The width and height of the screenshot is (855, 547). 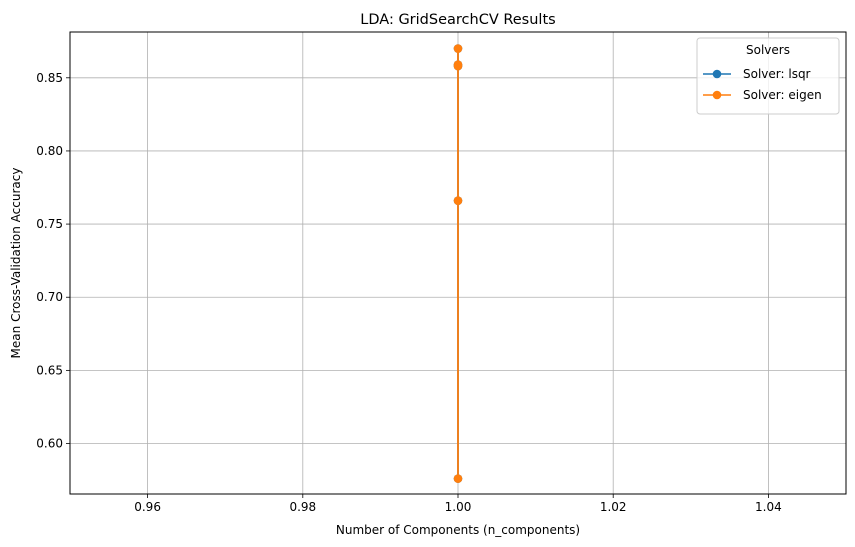 What do you see at coordinates (49, 297) in the screenshot?
I see `y-tick-label: 0.70` at bounding box center [49, 297].